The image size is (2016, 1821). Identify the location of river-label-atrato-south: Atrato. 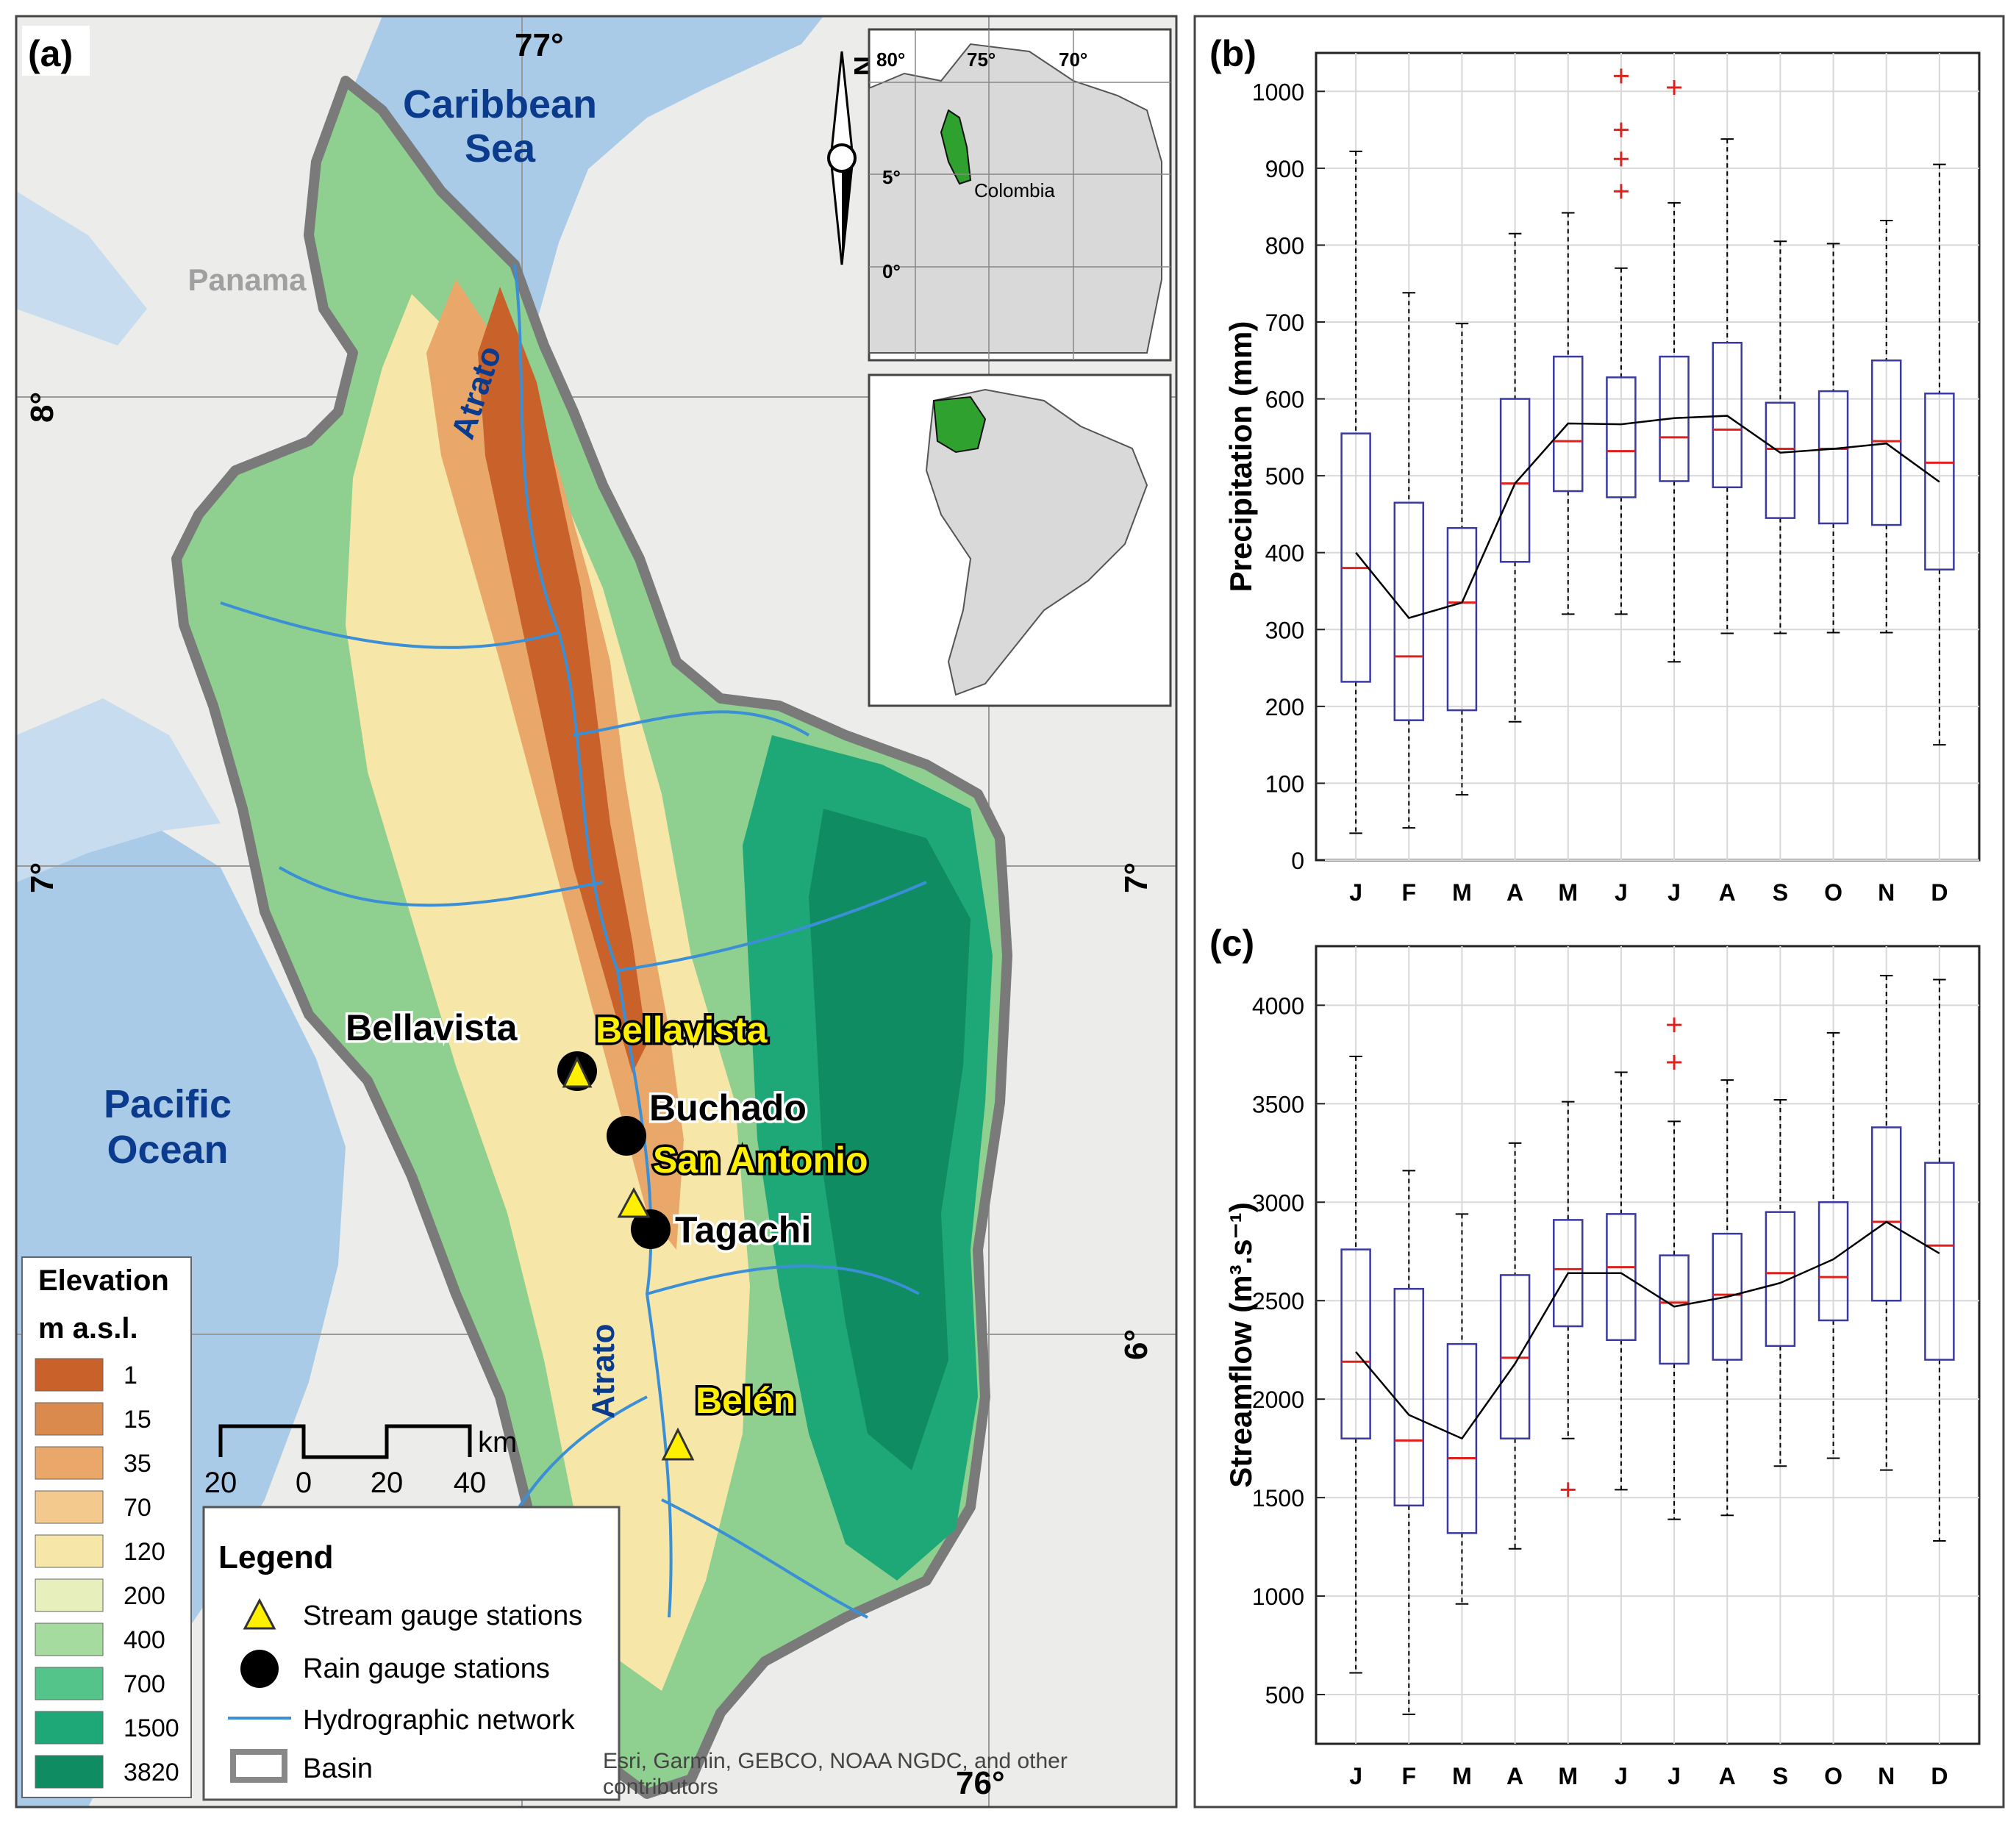
(603, 1371).